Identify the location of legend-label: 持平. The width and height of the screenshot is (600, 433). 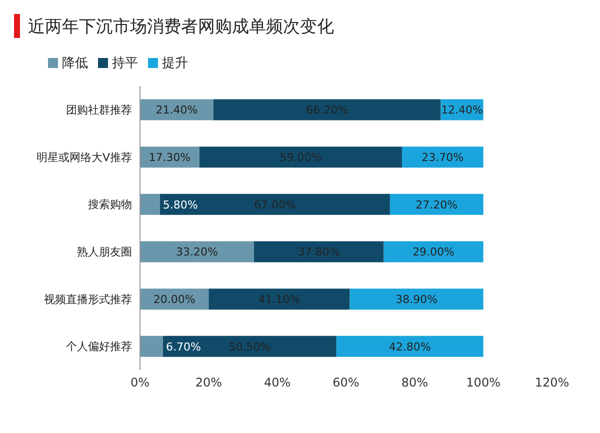
(125, 63).